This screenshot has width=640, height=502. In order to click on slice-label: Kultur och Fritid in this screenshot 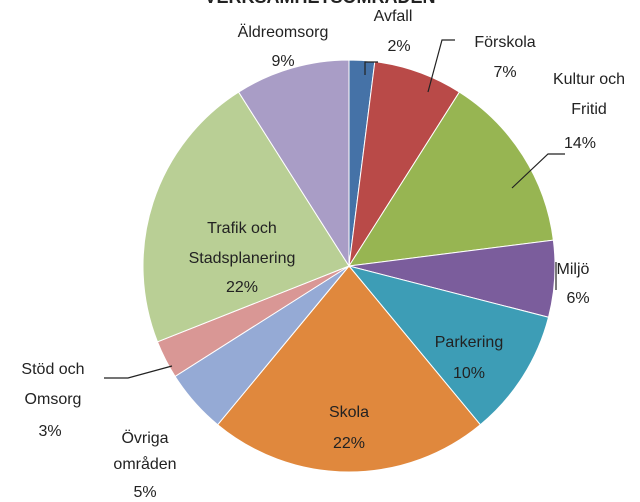, I will do `click(589, 94)`.